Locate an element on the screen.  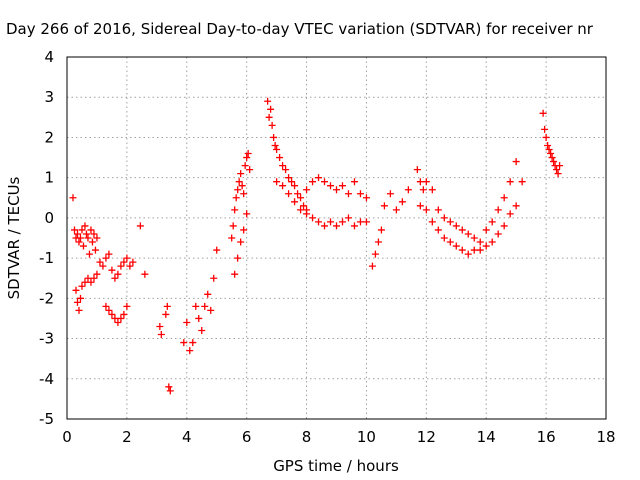
y-tick-label: -2 is located at coordinates (46, 298).